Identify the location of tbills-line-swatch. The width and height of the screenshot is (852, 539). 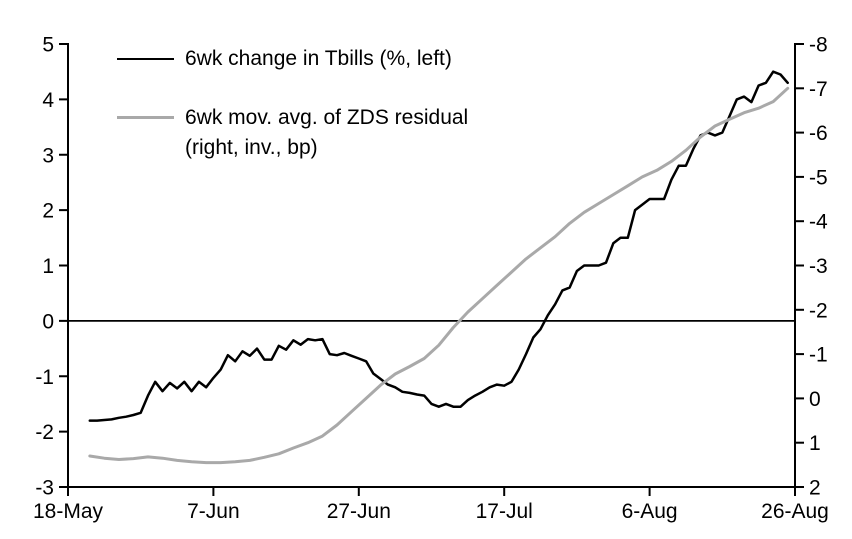
(145, 59).